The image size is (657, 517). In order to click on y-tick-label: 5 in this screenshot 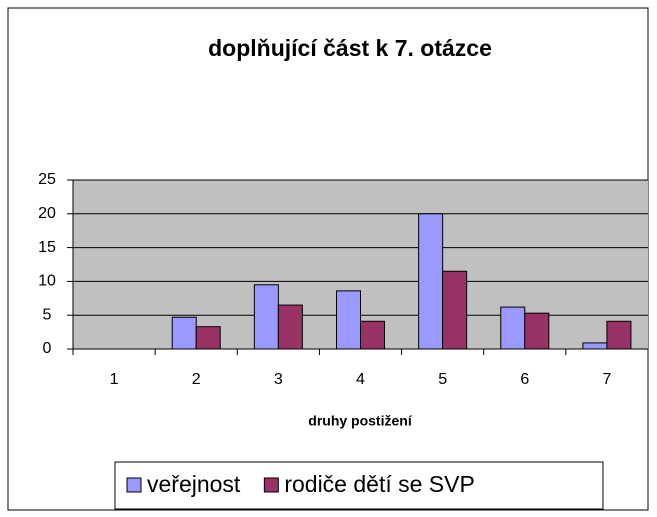, I will do `click(47, 314)`.